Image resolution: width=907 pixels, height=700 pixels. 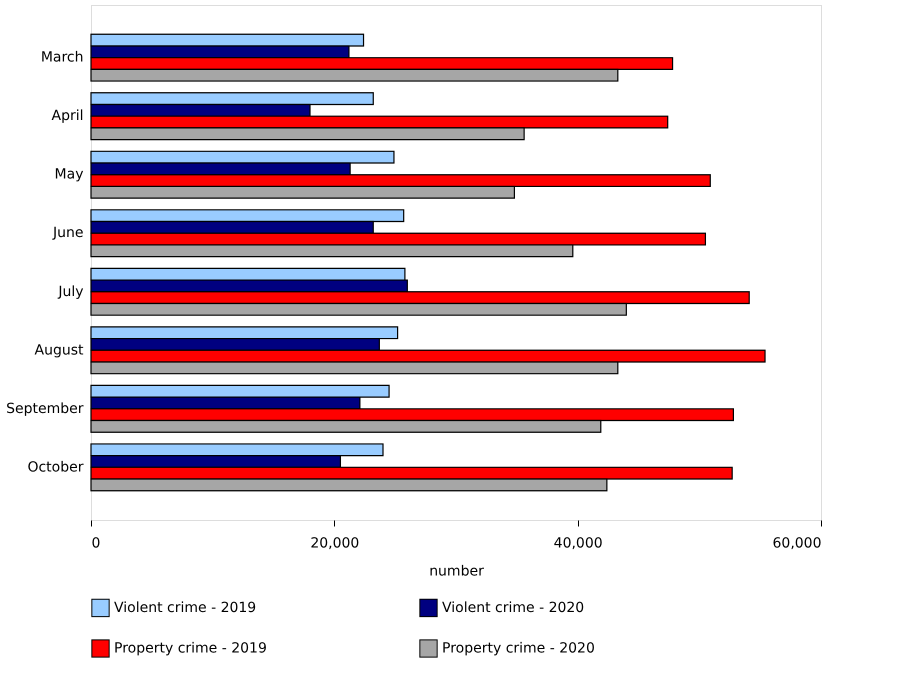 What do you see at coordinates (513, 608) in the screenshot?
I see `legend-label: Violent crime - 2020` at bounding box center [513, 608].